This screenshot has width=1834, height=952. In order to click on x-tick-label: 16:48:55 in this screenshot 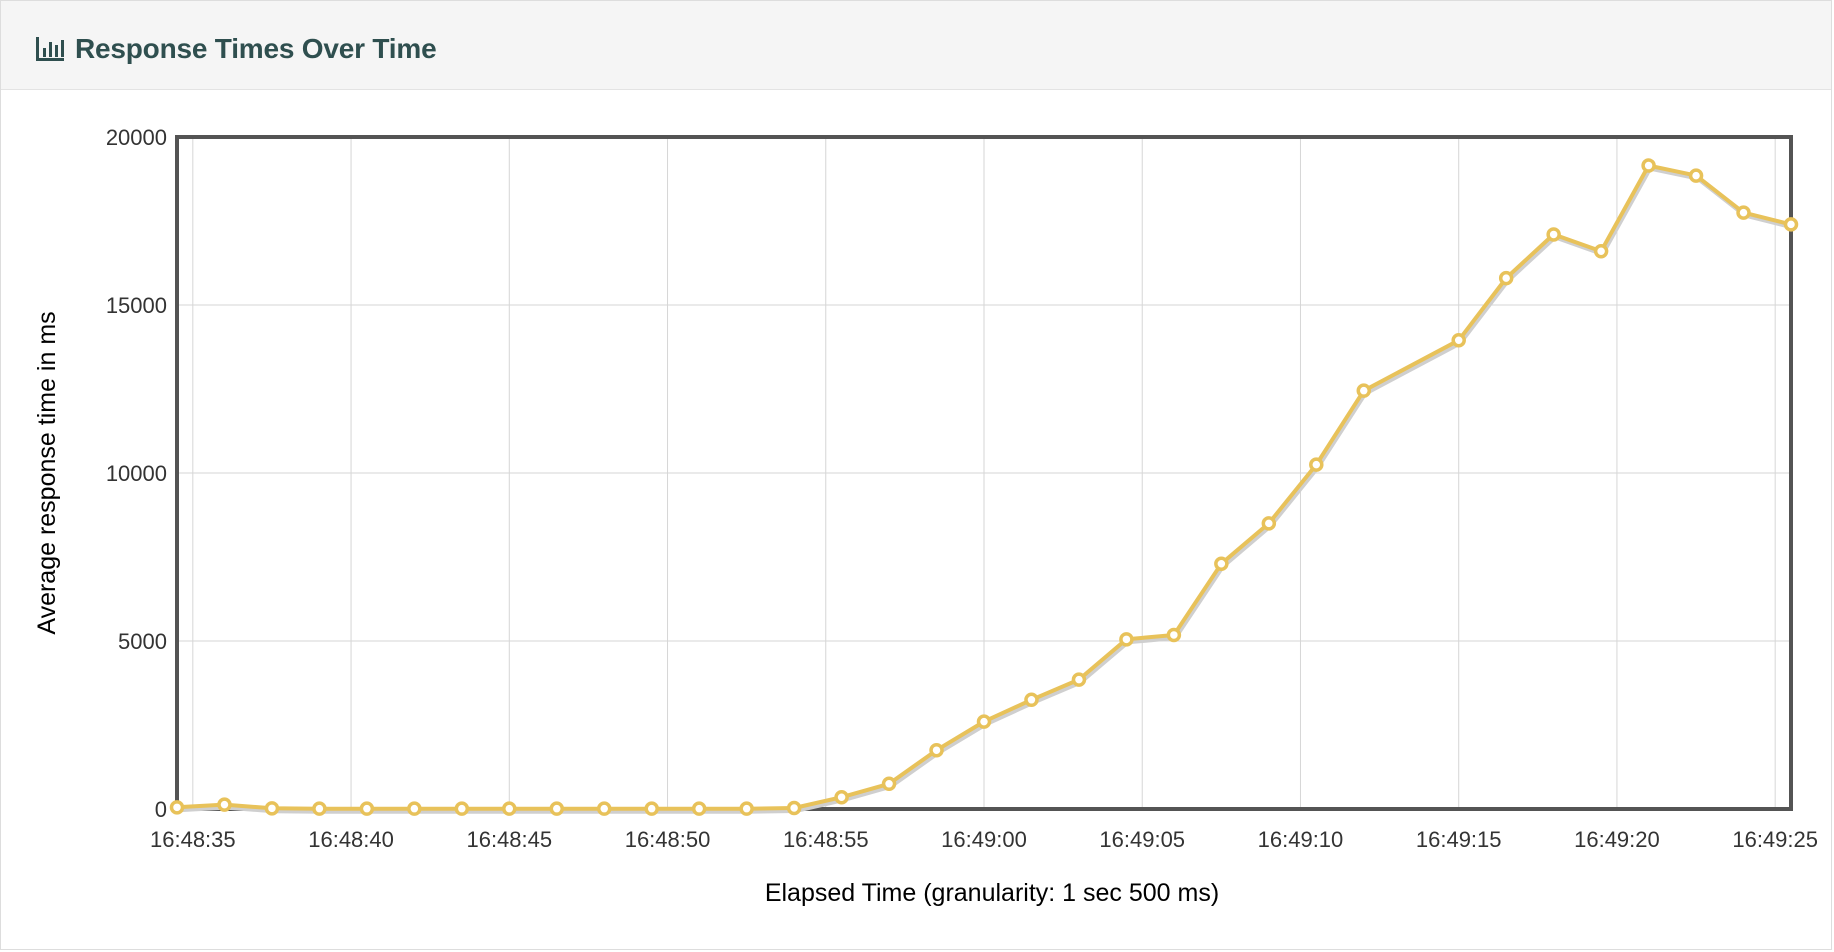, I will do `click(826, 839)`.